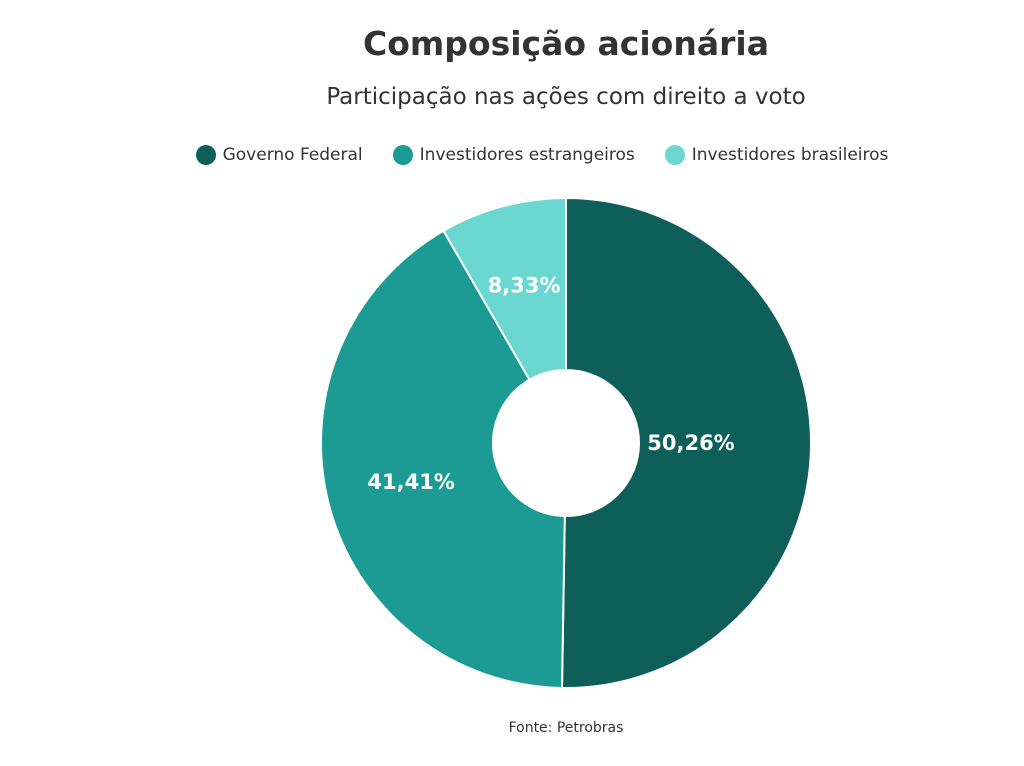 This screenshot has height=766, width=1024. Describe the element at coordinates (690, 443) in the screenshot. I see `slice-value-label: 50,26%` at that location.